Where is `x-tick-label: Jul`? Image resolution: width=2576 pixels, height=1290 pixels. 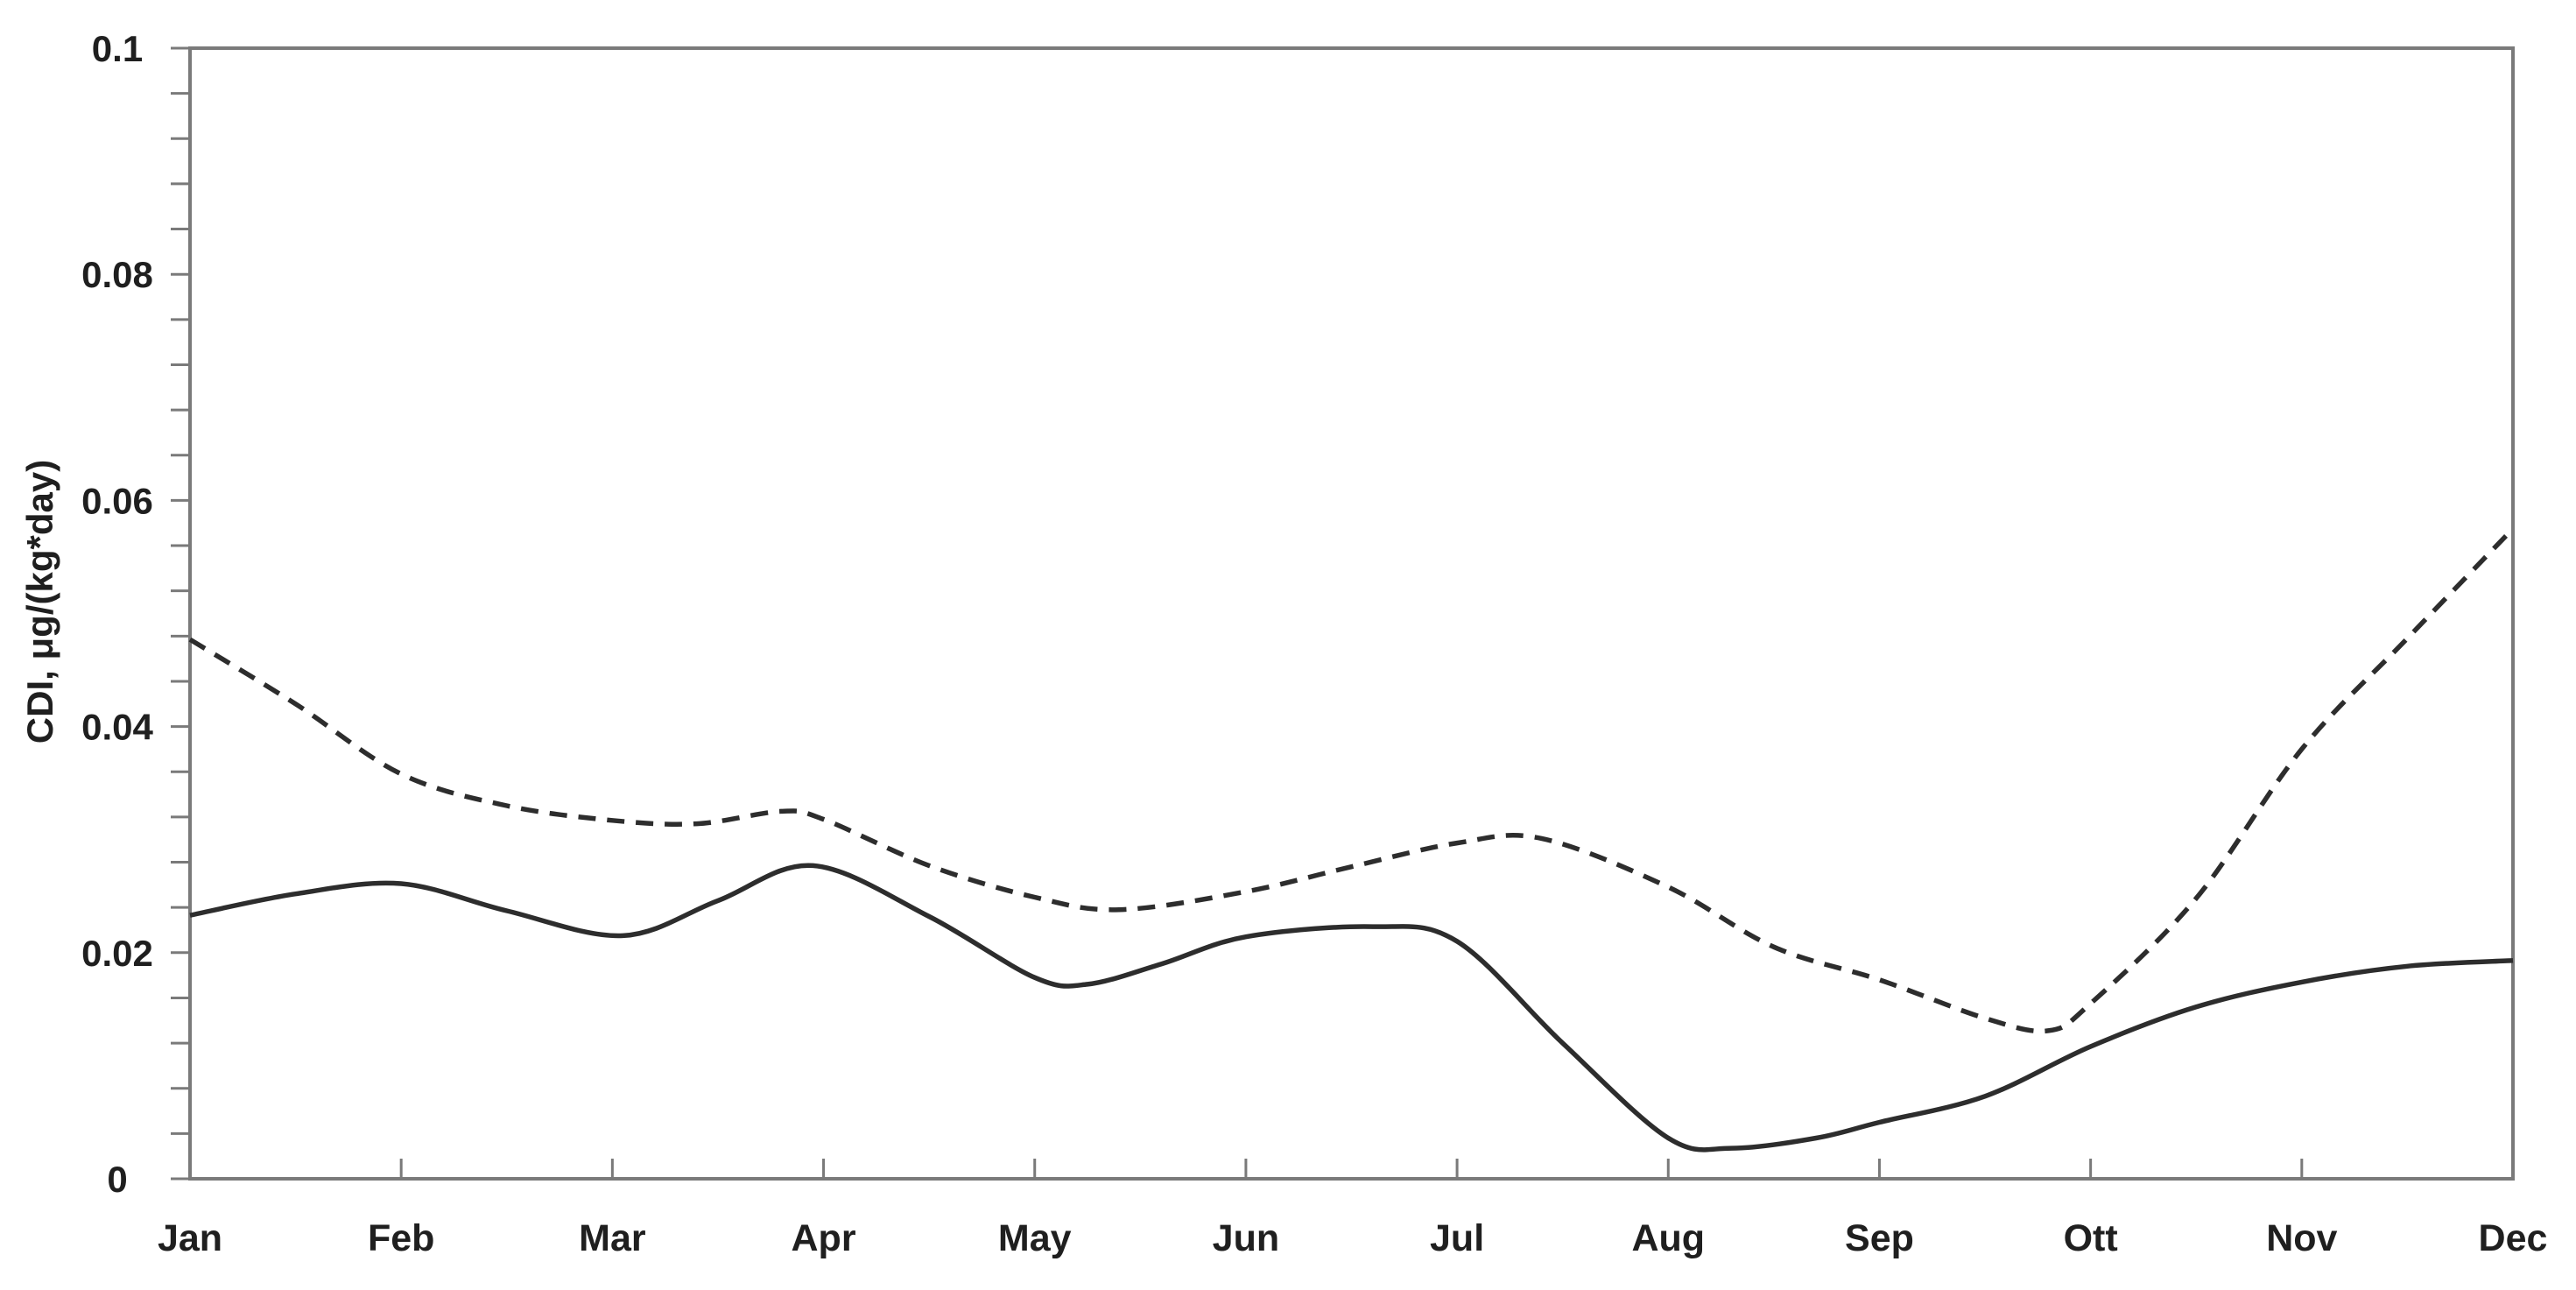
x-tick-label: Jul is located at coordinates (1457, 1238).